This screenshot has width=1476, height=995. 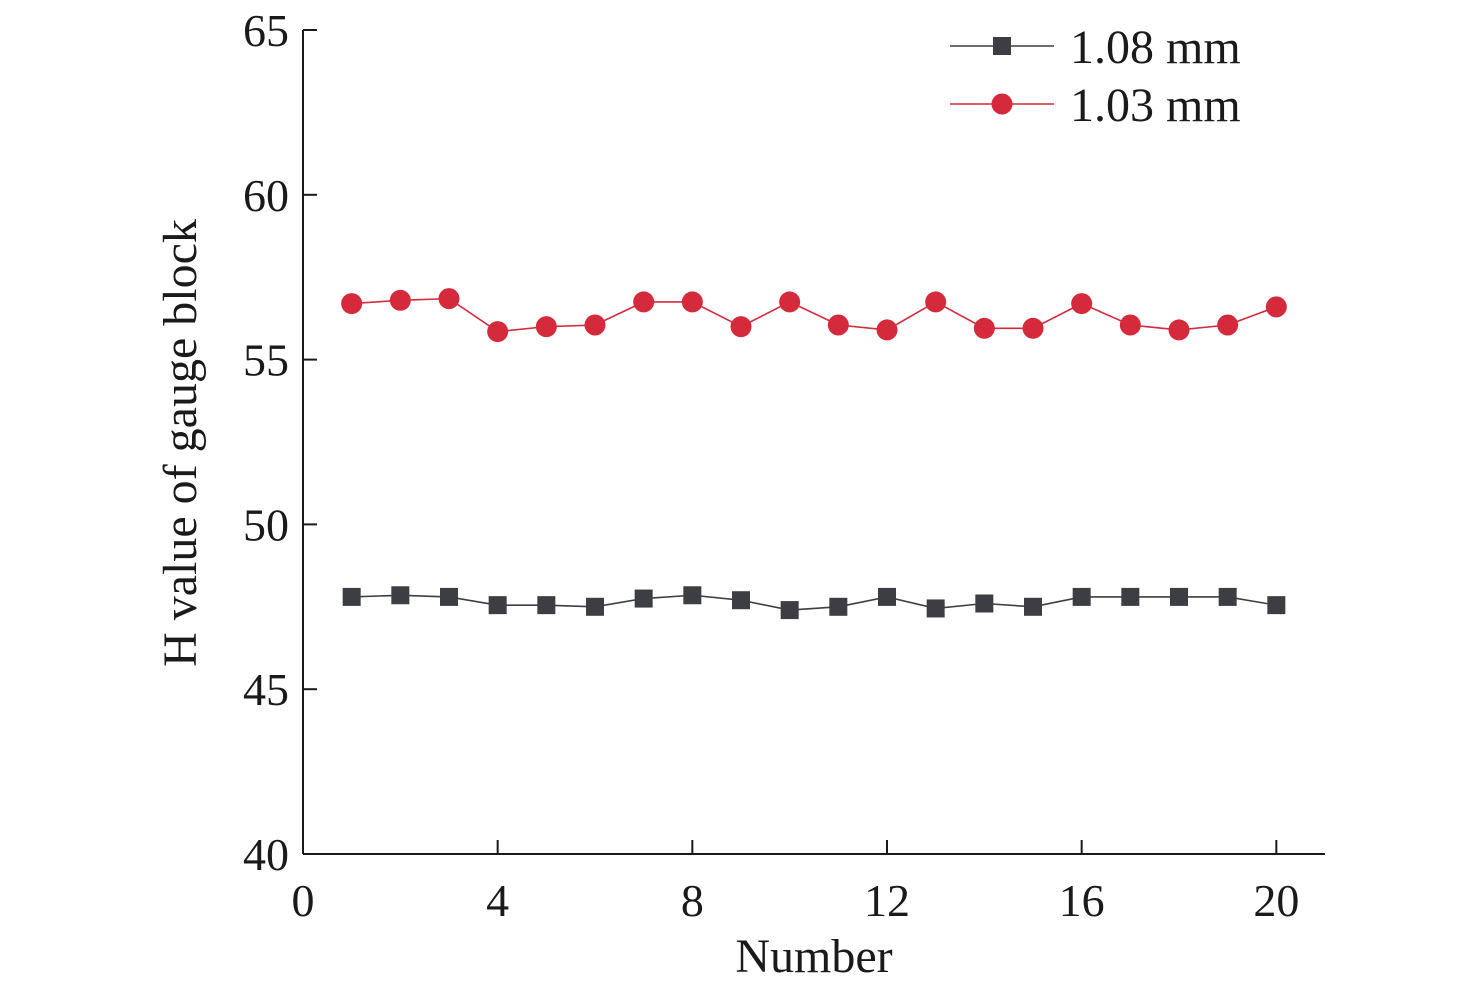 What do you see at coordinates (266, 689) in the screenshot?
I see `y-tick-label: 45` at bounding box center [266, 689].